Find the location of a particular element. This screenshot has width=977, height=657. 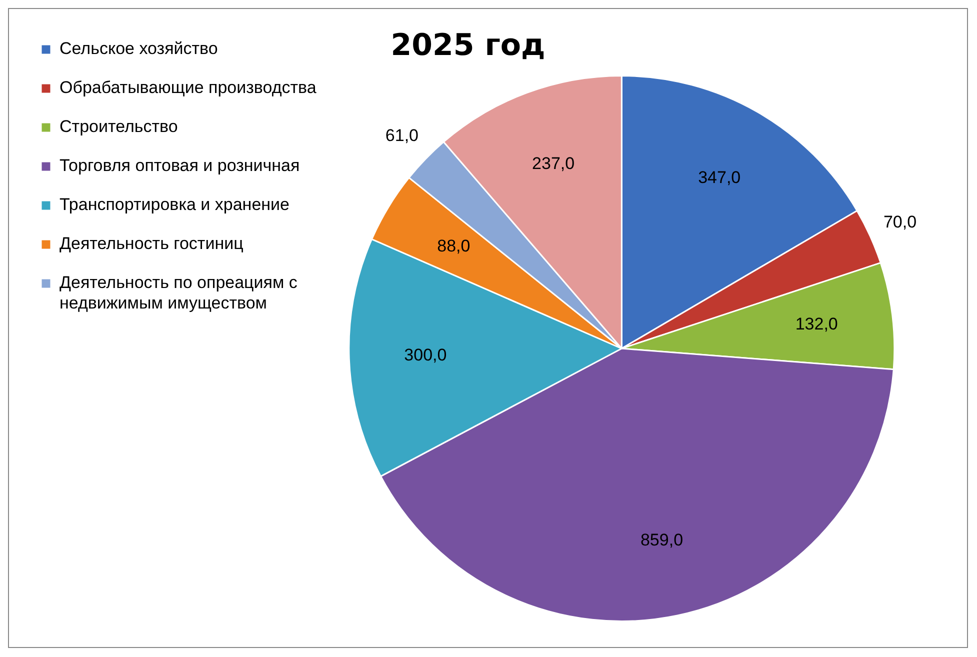

data-label: 70,0 is located at coordinates (900, 222).